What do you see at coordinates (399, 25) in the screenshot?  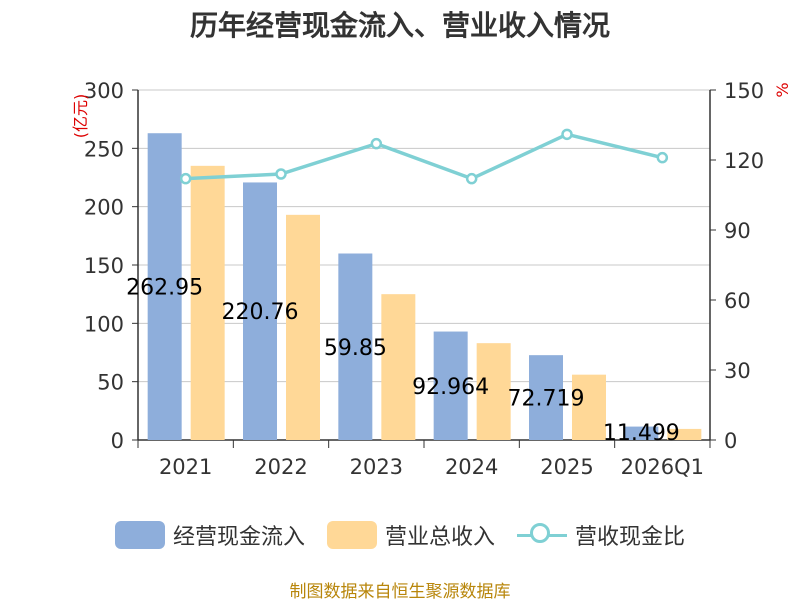 I see `chart-title: 历年经营现金流入、营业收入情况` at bounding box center [399, 25].